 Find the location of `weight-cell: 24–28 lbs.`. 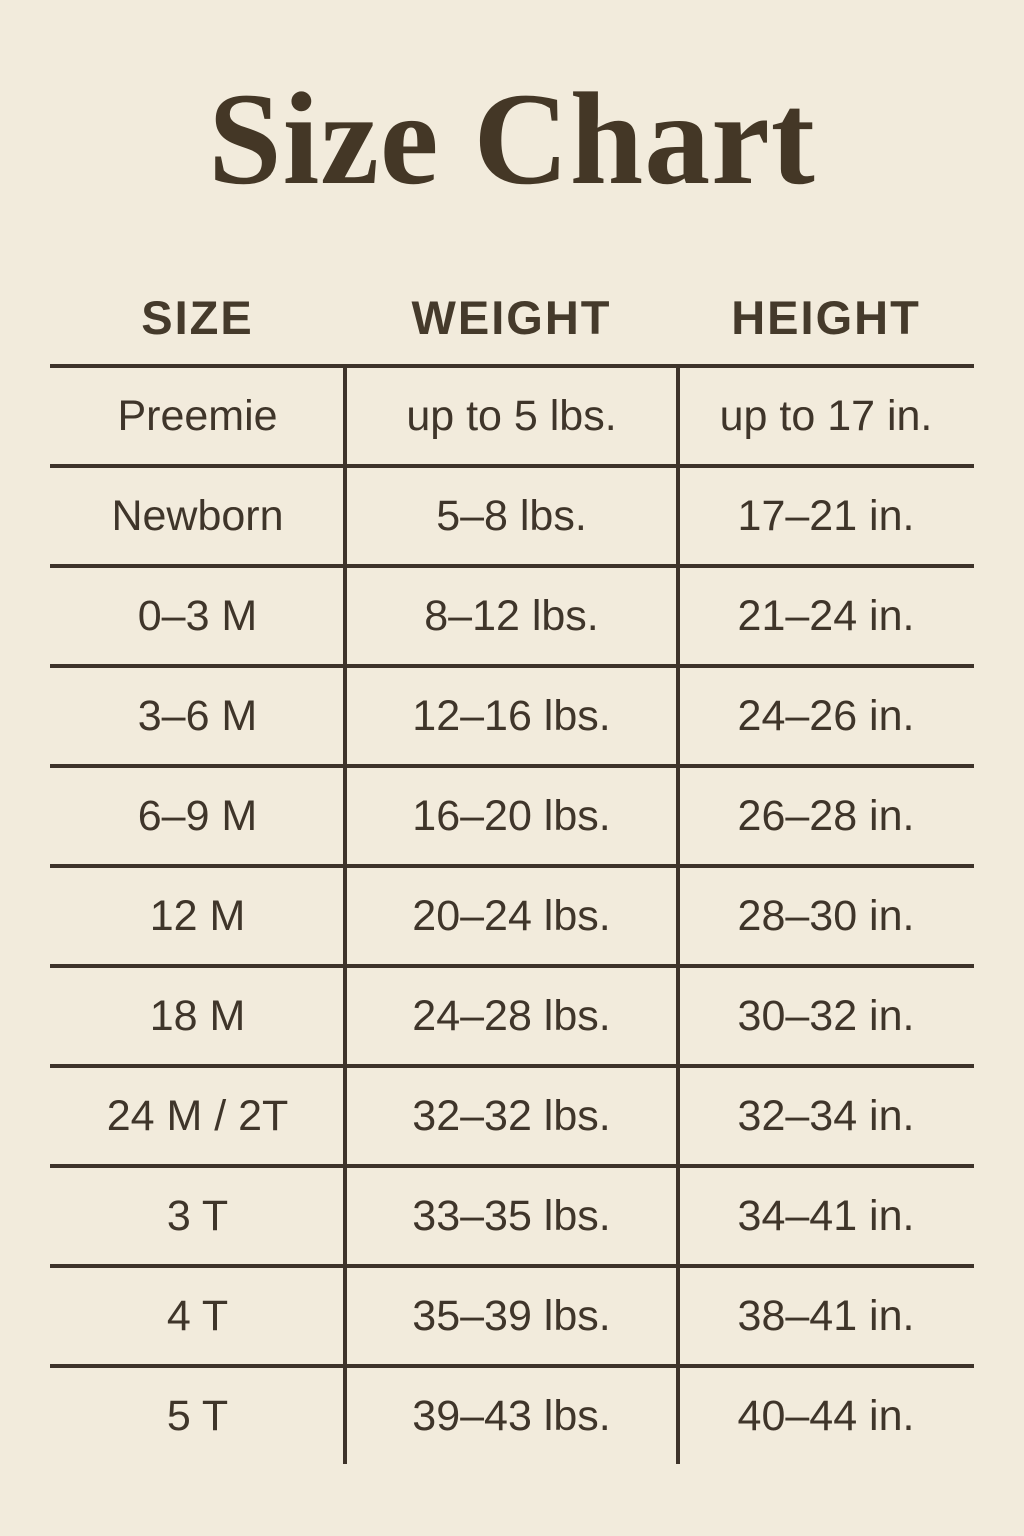

weight-cell: 24–28 lbs. is located at coordinates (511, 1015).